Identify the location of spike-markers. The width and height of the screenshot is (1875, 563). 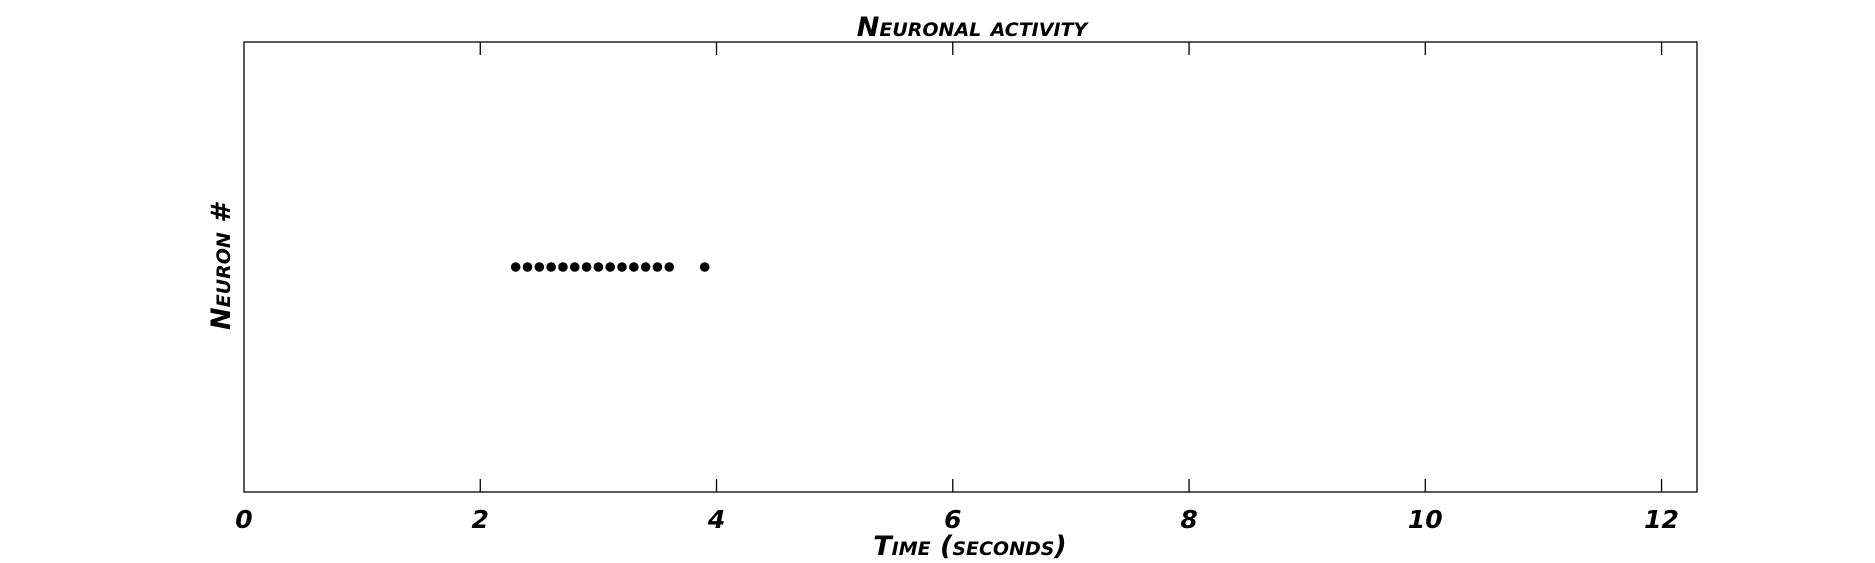
(610, 267).